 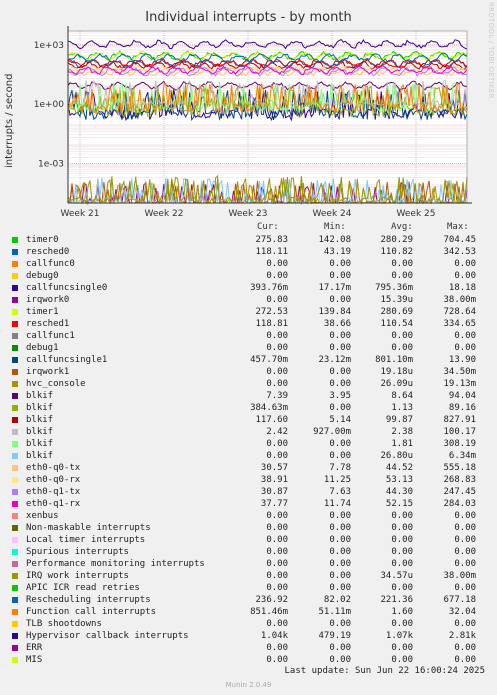 I want to click on legend-series-name: IRQ work interrupts, so click(x=77, y=576).